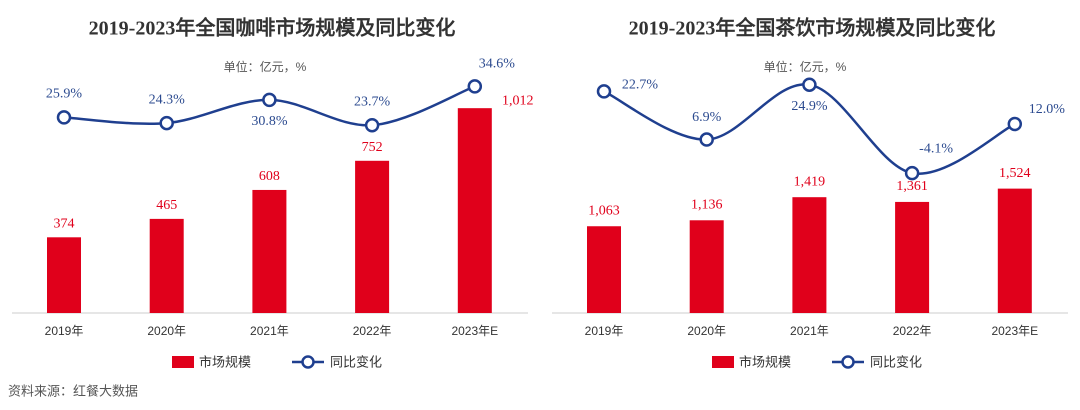 The width and height of the screenshot is (1080, 410). What do you see at coordinates (64, 94) in the screenshot?
I see `line-value-label: 25.9%` at bounding box center [64, 94].